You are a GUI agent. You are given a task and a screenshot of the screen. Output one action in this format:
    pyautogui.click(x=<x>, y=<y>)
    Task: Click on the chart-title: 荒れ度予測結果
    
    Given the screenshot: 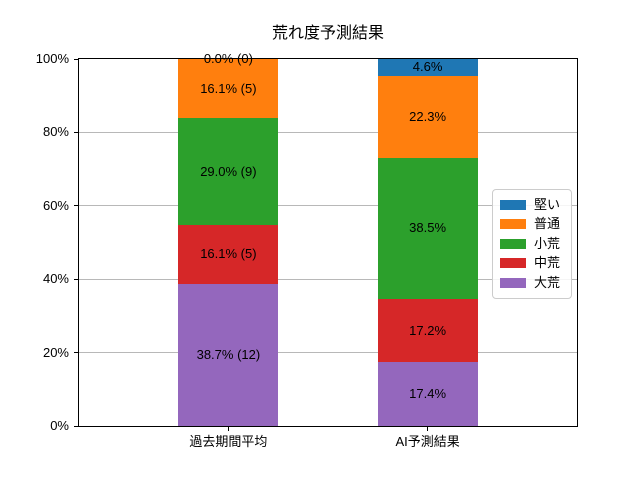 What is the action you would take?
    pyautogui.click(x=327, y=33)
    